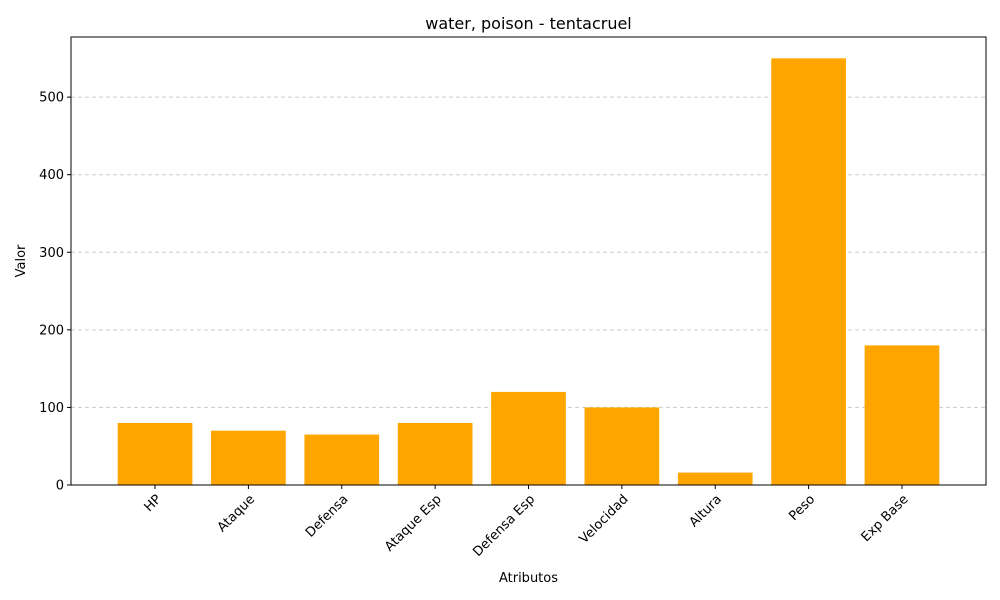  What do you see at coordinates (51, 253) in the screenshot?
I see `y-tick-label: 300` at bounding box center [51, 253].